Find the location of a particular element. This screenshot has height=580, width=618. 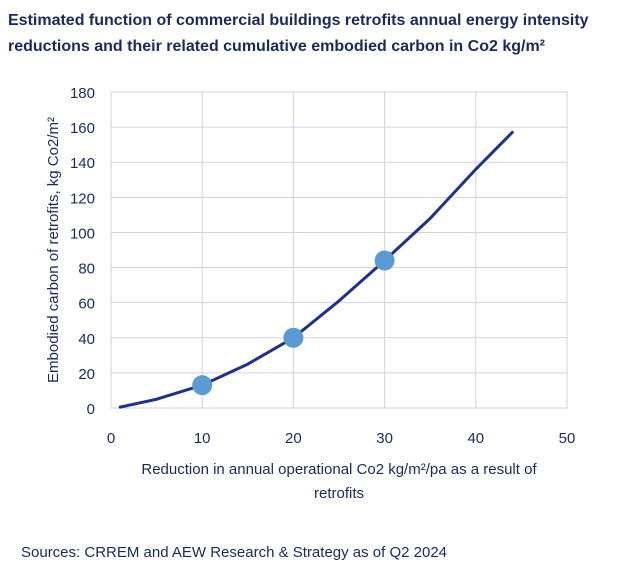

y-tick-label: 0 is located at coordinates (91, 409).